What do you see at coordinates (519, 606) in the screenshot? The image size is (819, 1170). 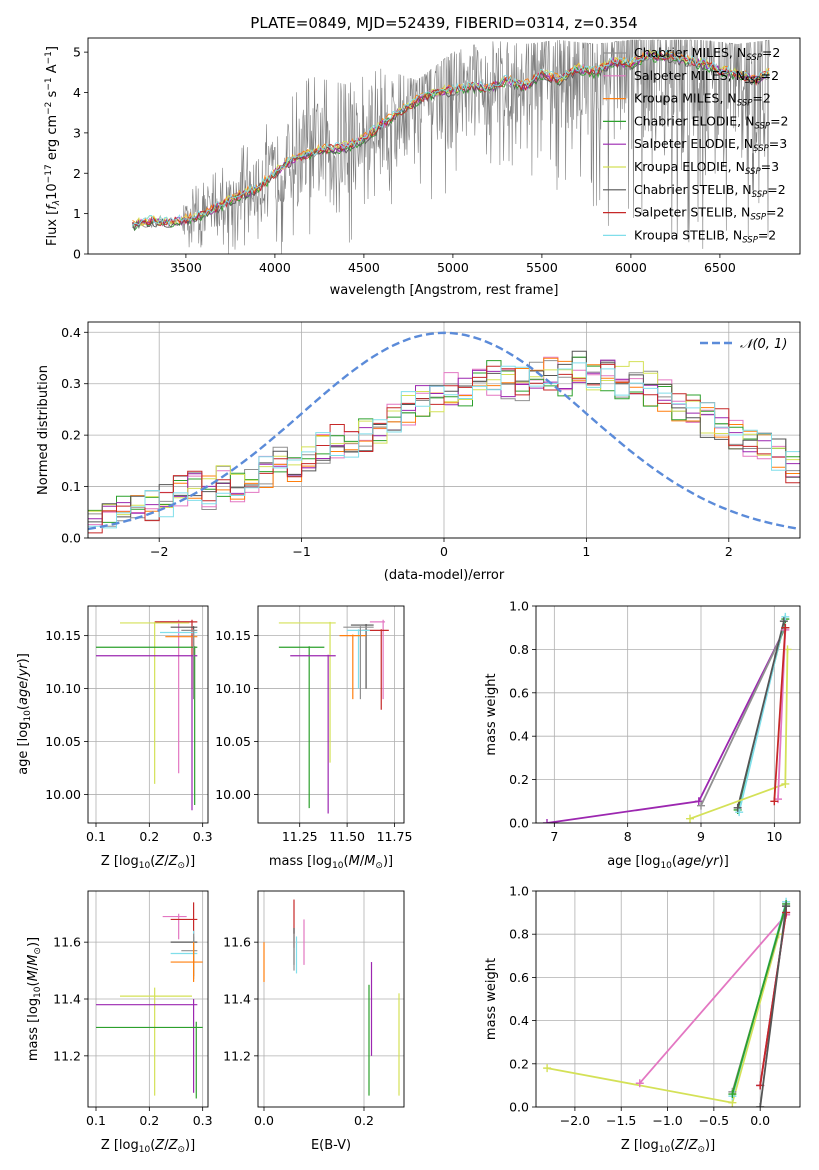 I see `y-tick-label: 1.0` at bounding box center [519, 606].